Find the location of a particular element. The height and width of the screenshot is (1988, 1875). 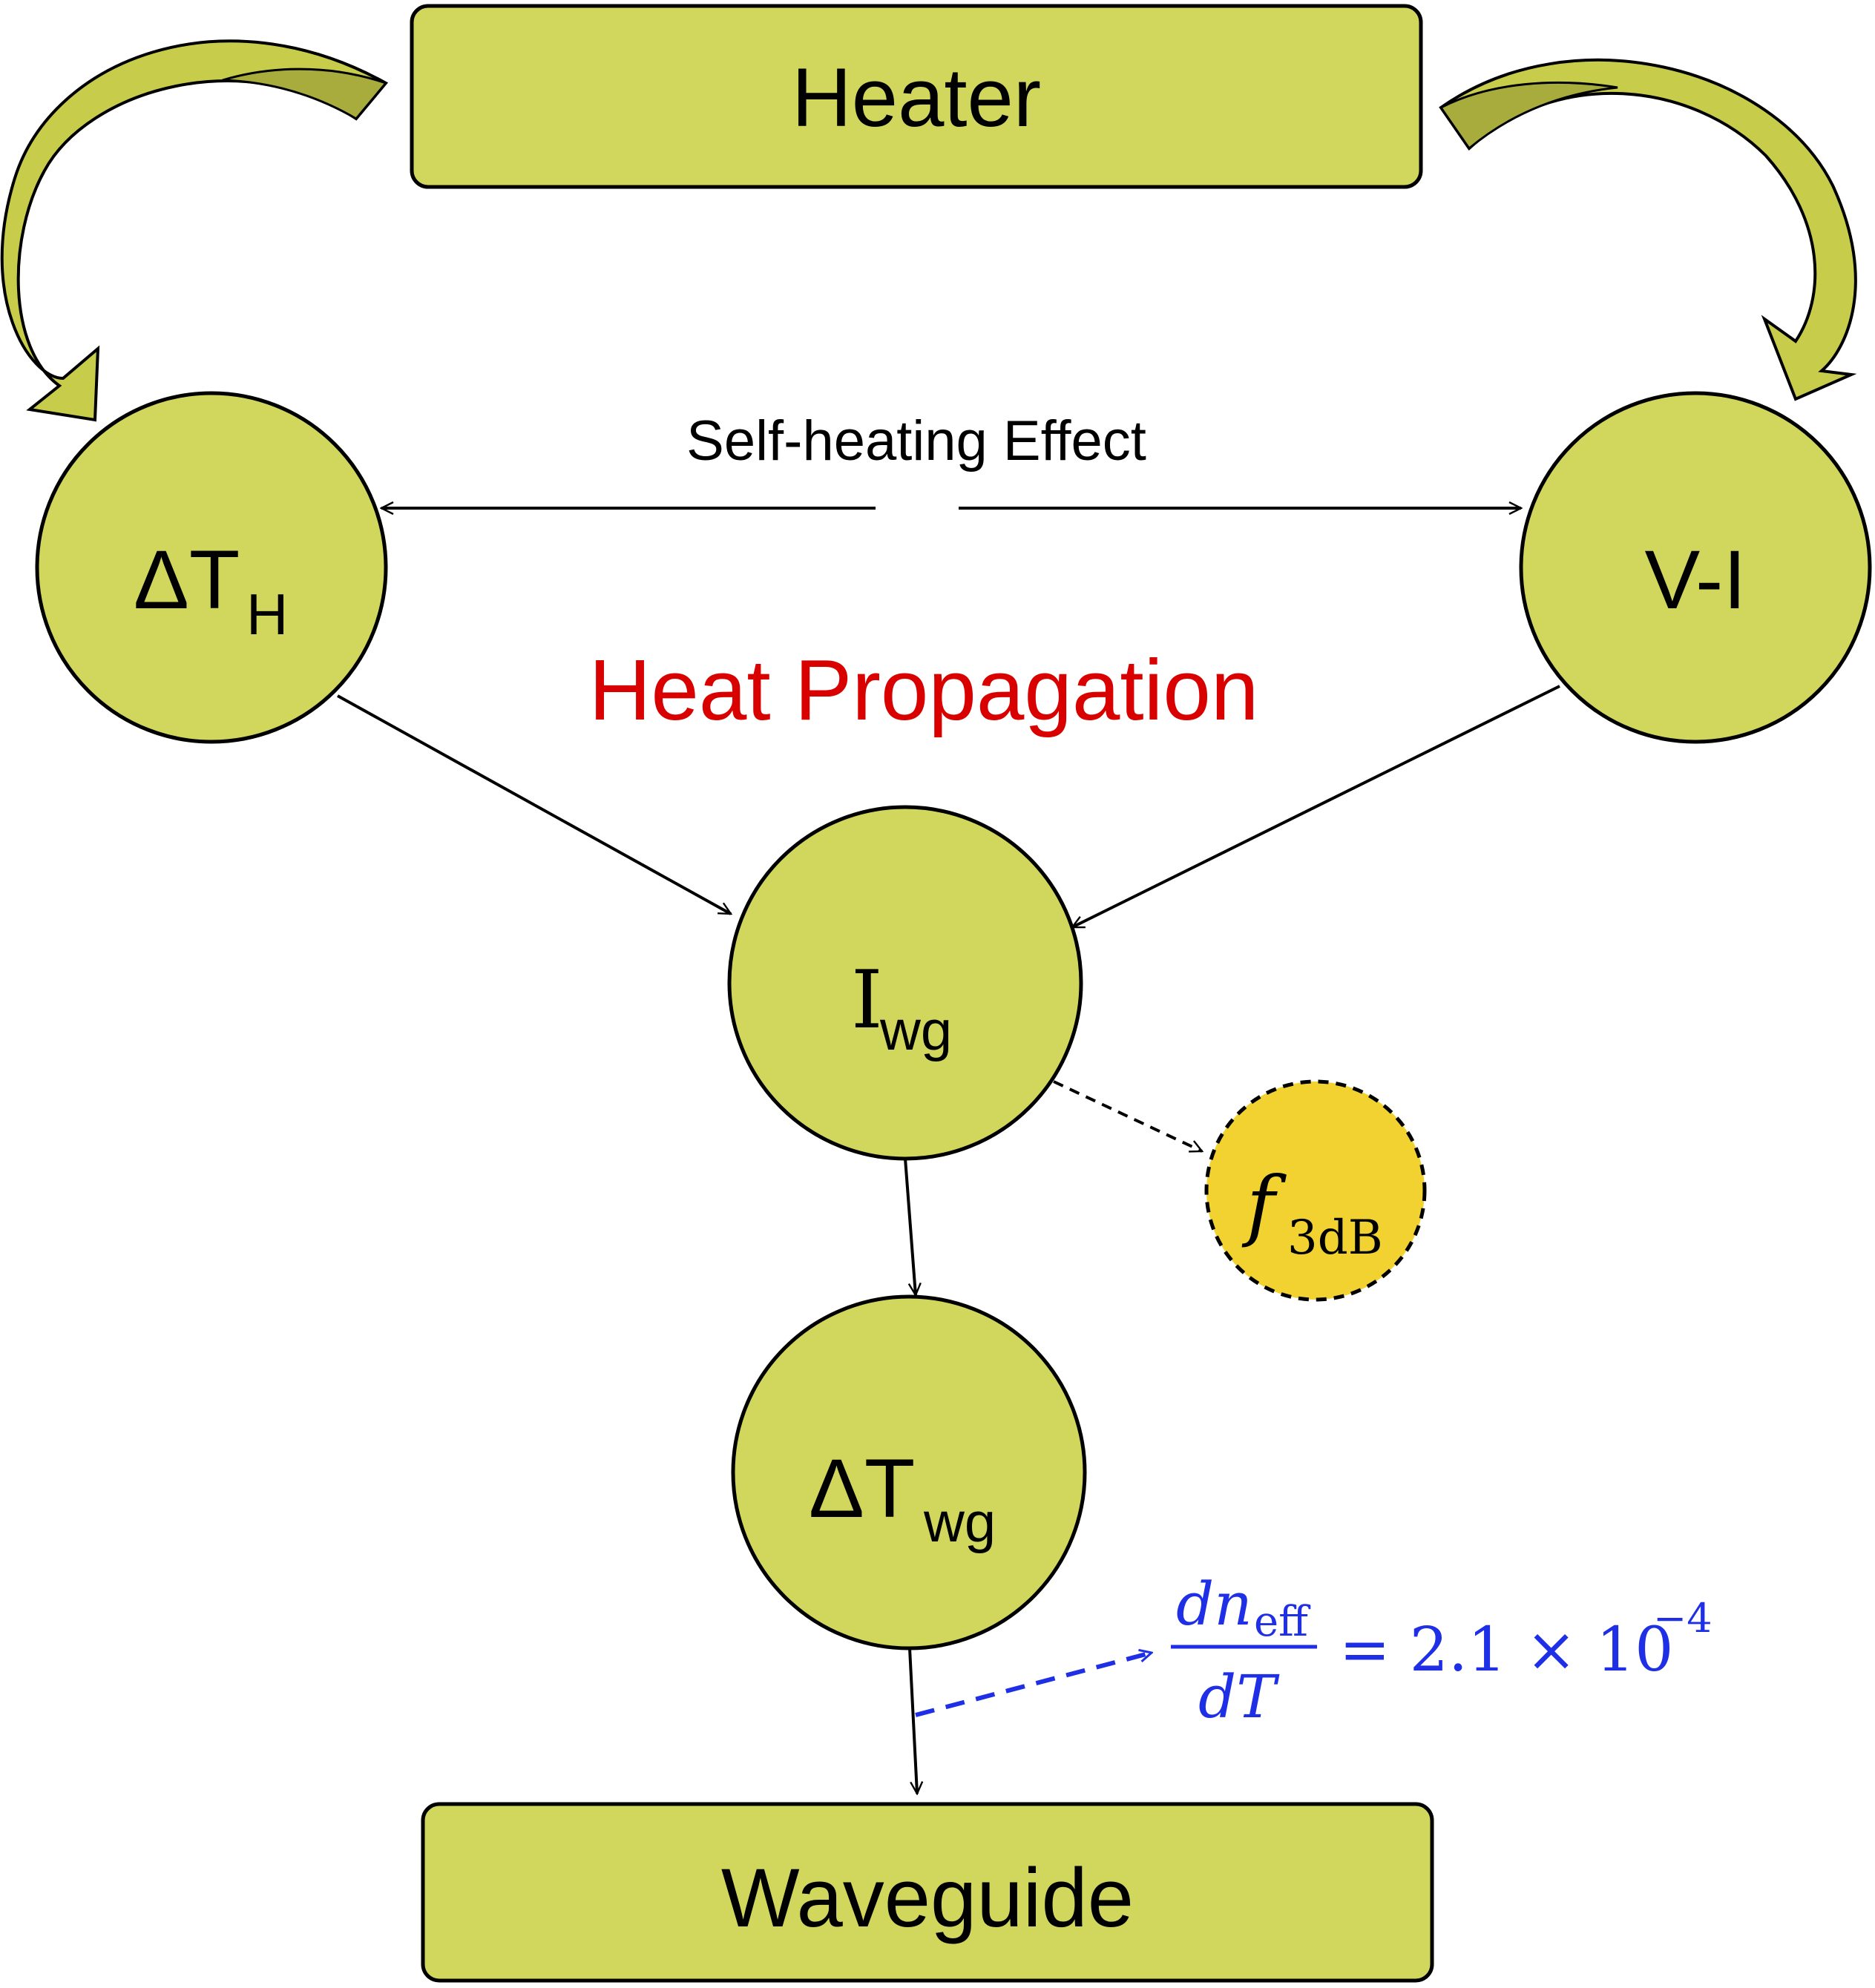

curved-arrow-right is located at coordinates (1648, 229).